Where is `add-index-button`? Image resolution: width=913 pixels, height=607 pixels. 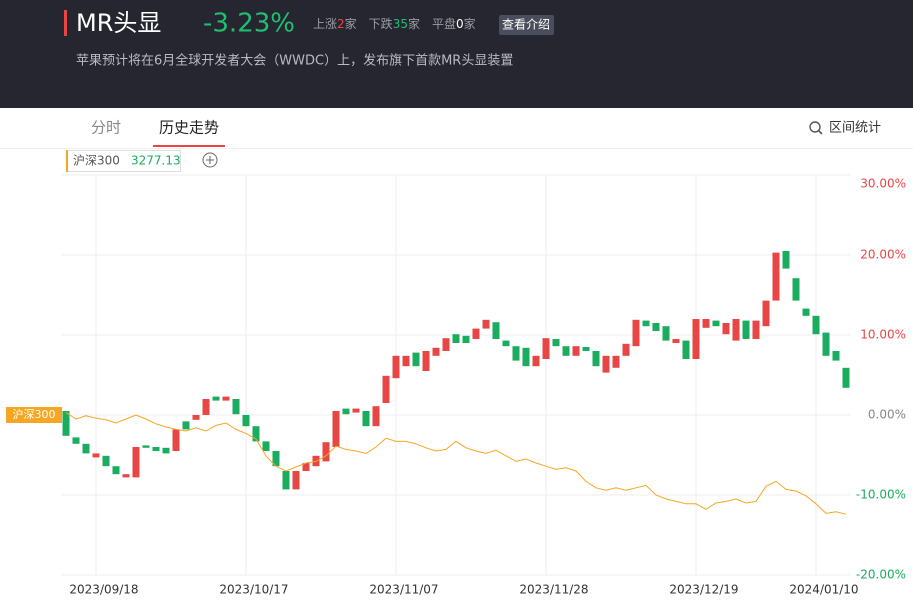 add-index-button is located at coordinates (210, 160).